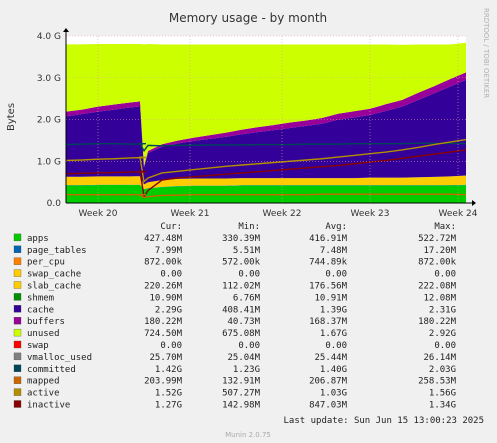 The image size is (497, 443). Describe the element at coordinates (11, 117) in the screenshot. I see `y-axis-label: Bytes` at that location.